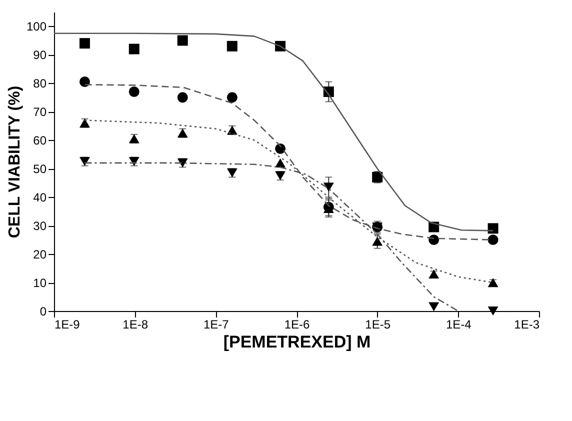  I want to click on y-tick-label: 90, so click(40, 55).